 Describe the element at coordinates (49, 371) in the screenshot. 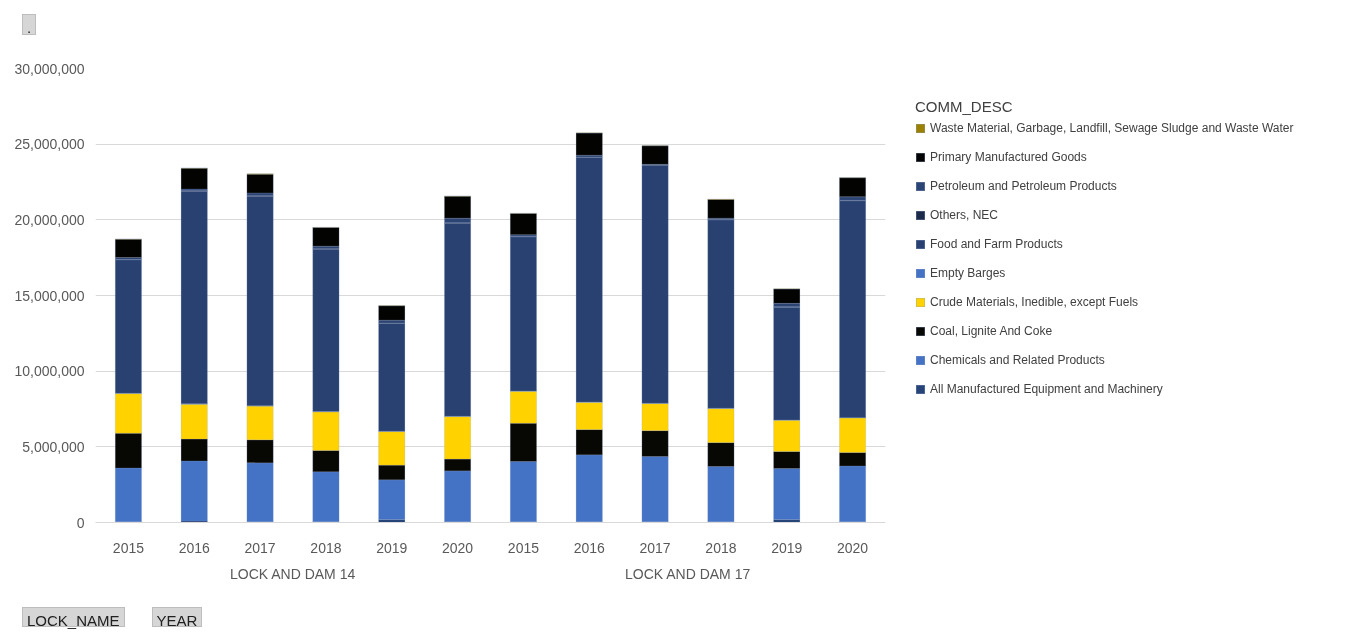

I see `y-tick-label: 10,000,000` at that location.